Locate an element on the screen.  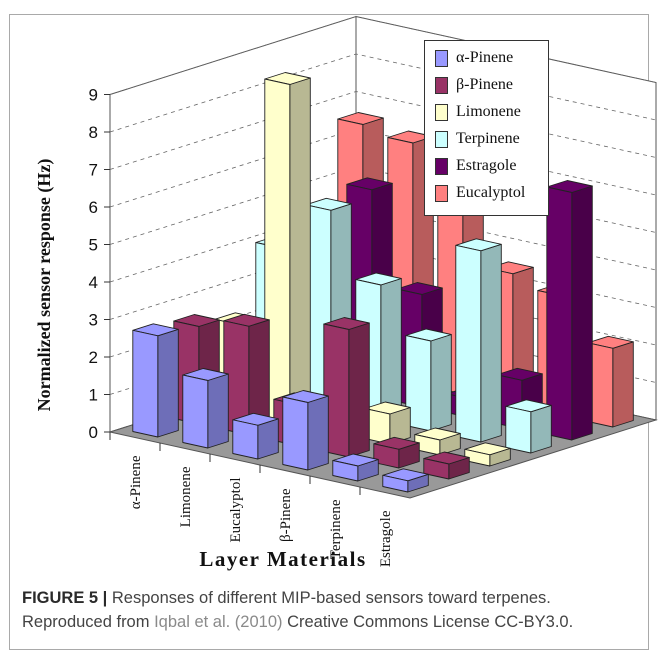
legend-item: Estragole is located at coordinates (475, 166).